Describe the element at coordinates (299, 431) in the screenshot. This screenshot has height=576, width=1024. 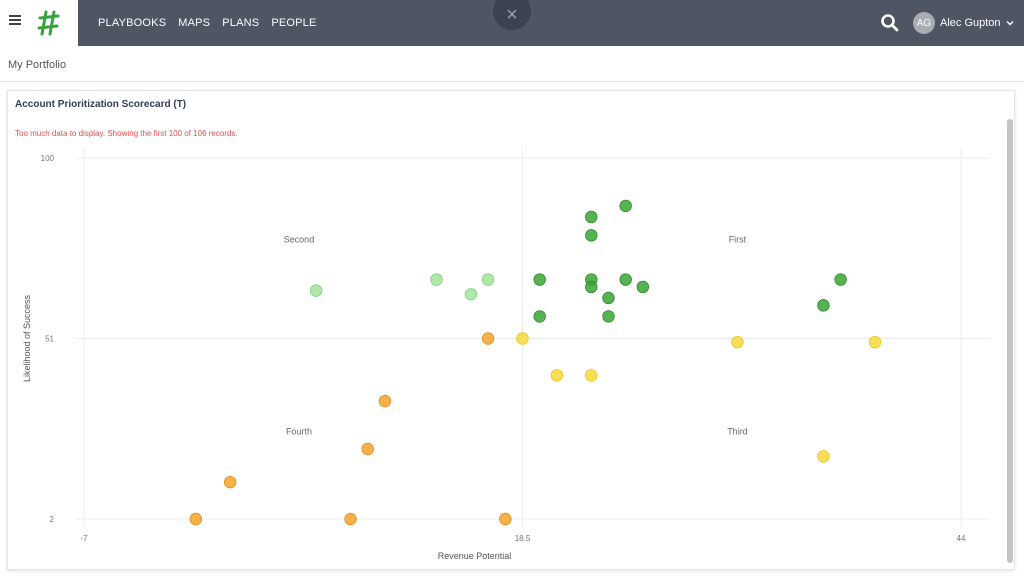
I see `quadrant-label-fourth: Fourth` at that location.